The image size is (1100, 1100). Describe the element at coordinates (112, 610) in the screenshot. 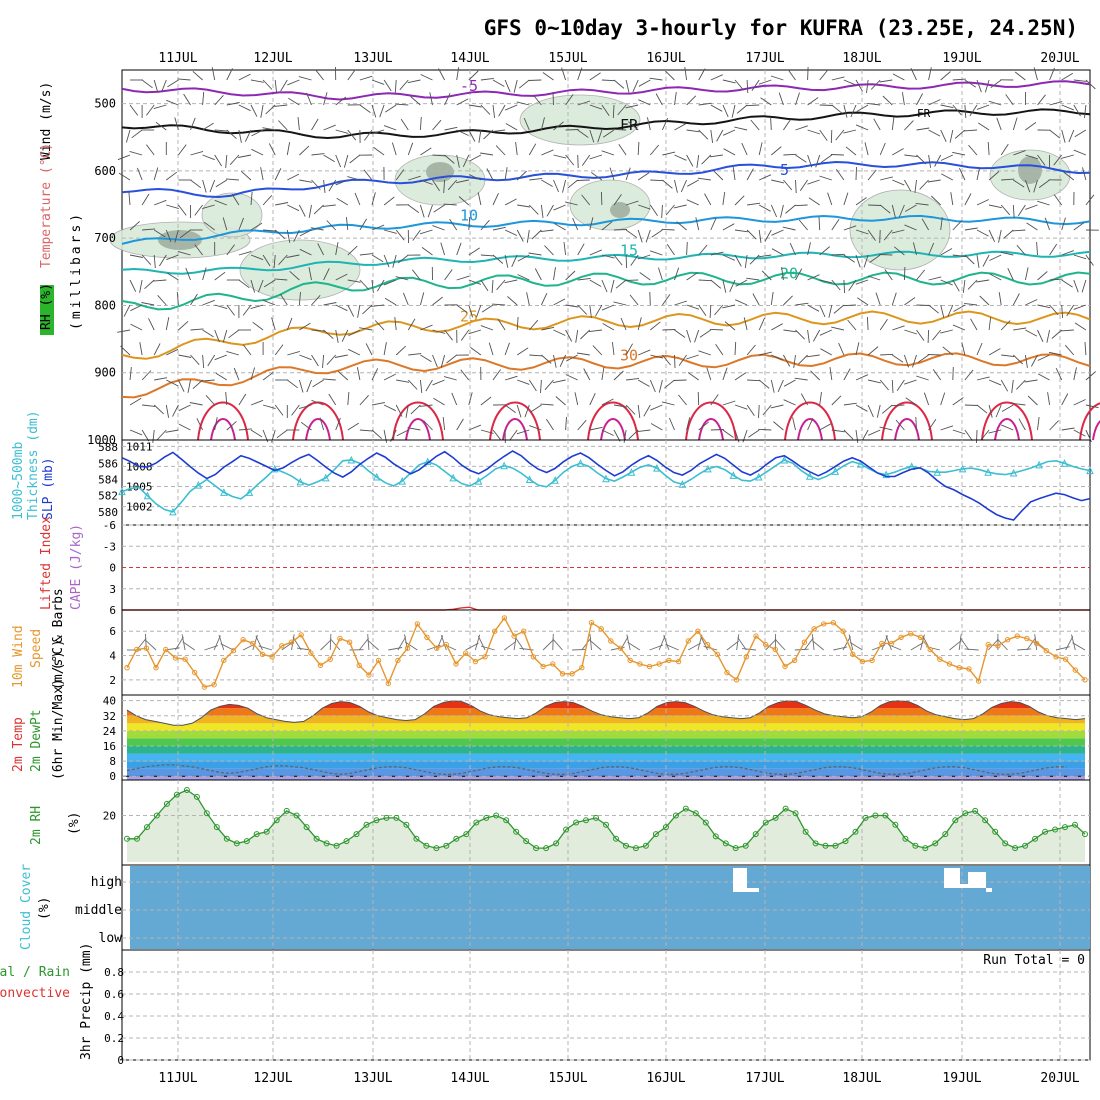

I see `li-tick: 6` at that location.